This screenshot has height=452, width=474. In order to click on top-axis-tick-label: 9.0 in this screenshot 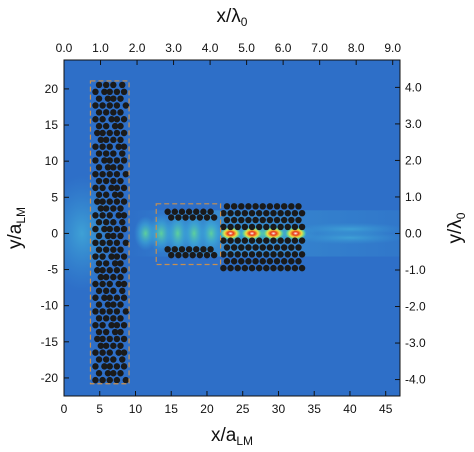, I will do `click(392, 48)`.